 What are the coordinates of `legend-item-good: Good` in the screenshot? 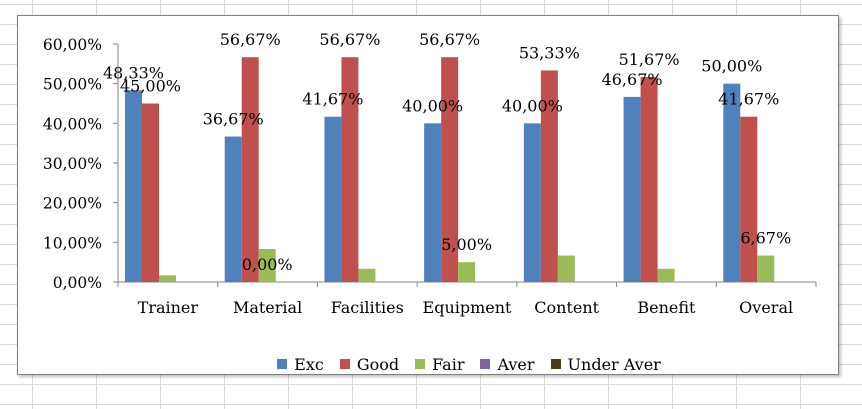 It's located at (369, 364).